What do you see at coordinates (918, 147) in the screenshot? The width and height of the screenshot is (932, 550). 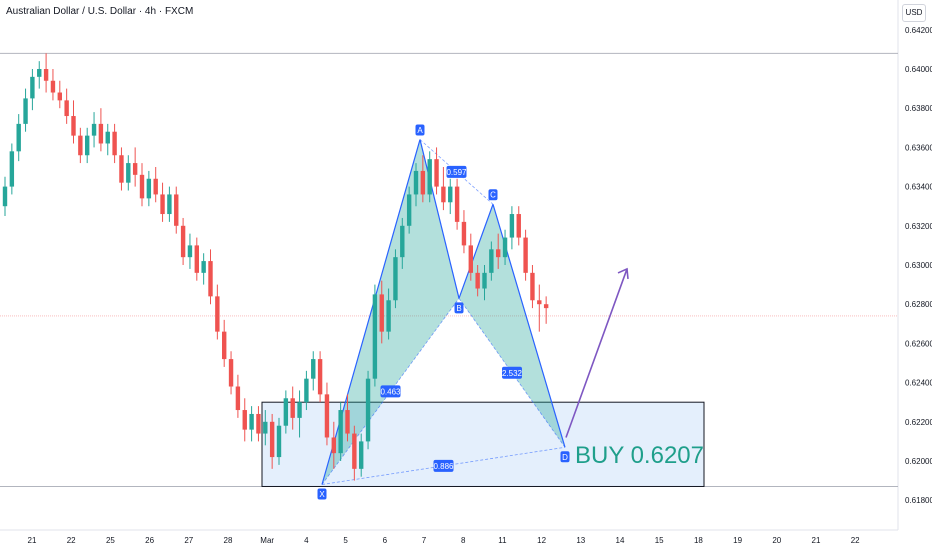 I see `price-tick-label: 0.63600` at bounding box center [918, 147].